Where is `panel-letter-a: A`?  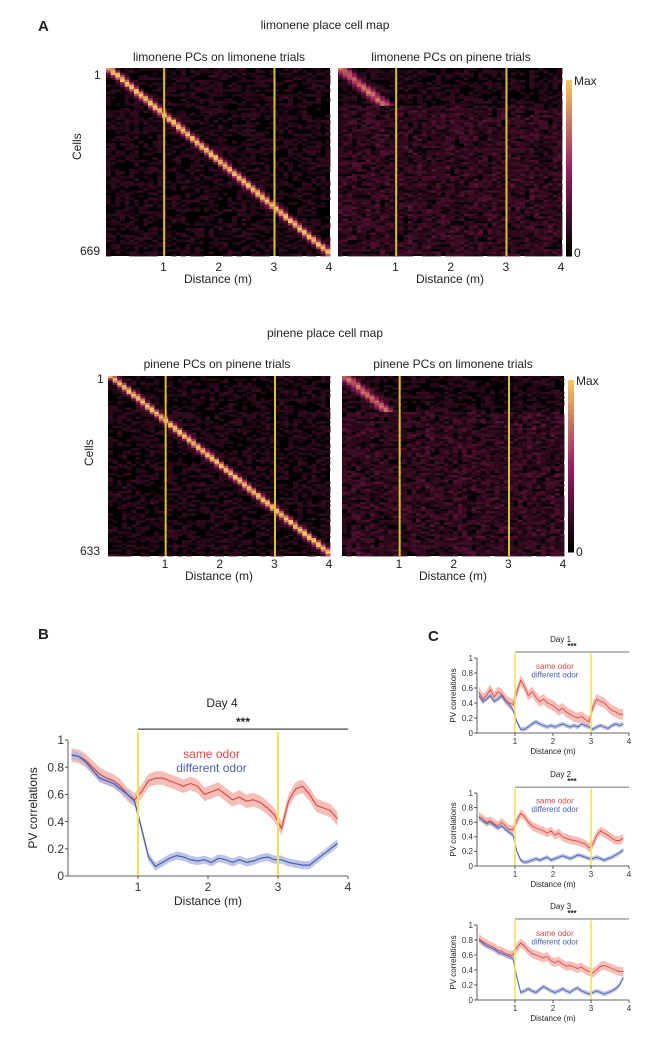 panel-letter-a: A is located at coordinates (43, 26).